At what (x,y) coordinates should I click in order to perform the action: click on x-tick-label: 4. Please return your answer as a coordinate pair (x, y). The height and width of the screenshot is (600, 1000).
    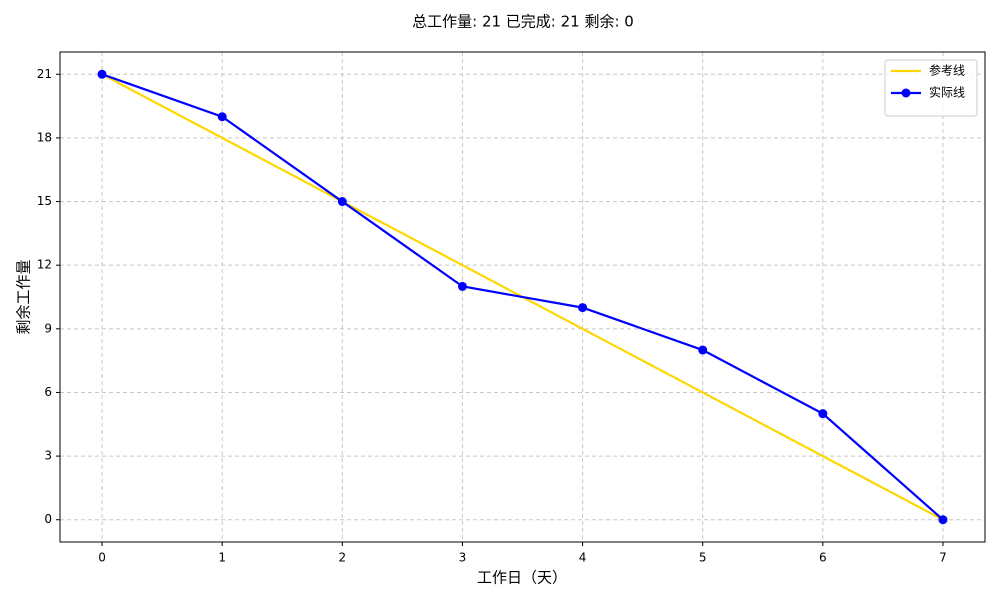
    Looking at the image, I should click on (583, 558).